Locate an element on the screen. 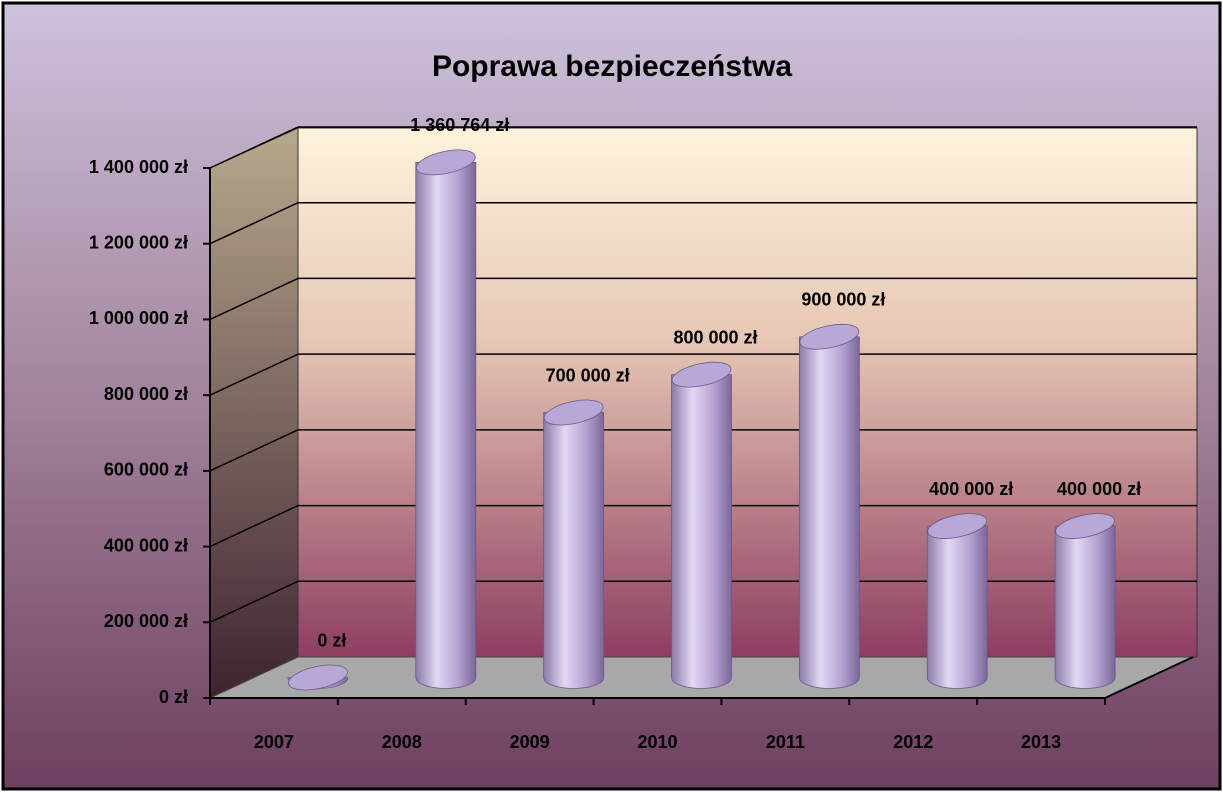  y-tick-label: 200 000 zł is located at coordinates (146, 621).